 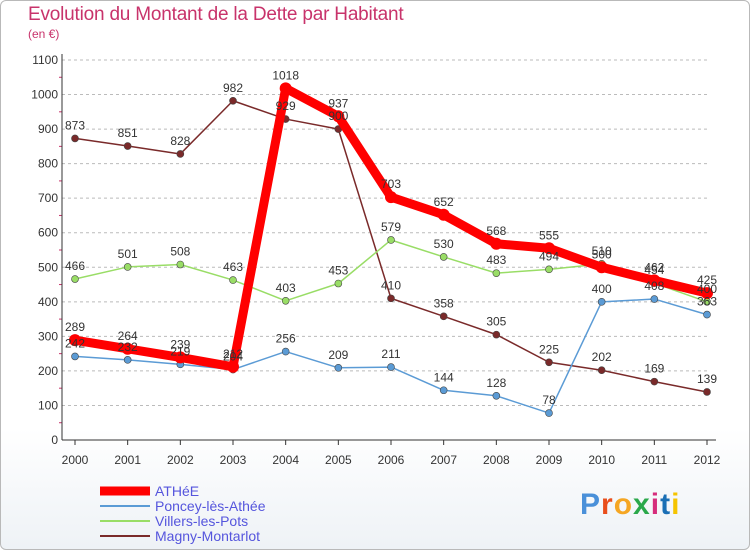 What do you see at coordinates (444, 244) in the screenshot?
I see `data-label: 530` at bounding box center [444, 244].